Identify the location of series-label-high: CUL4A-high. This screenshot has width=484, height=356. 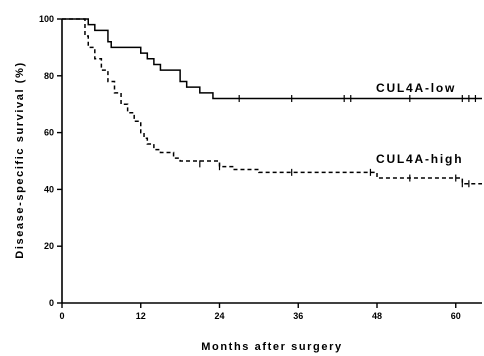
(419, 159).